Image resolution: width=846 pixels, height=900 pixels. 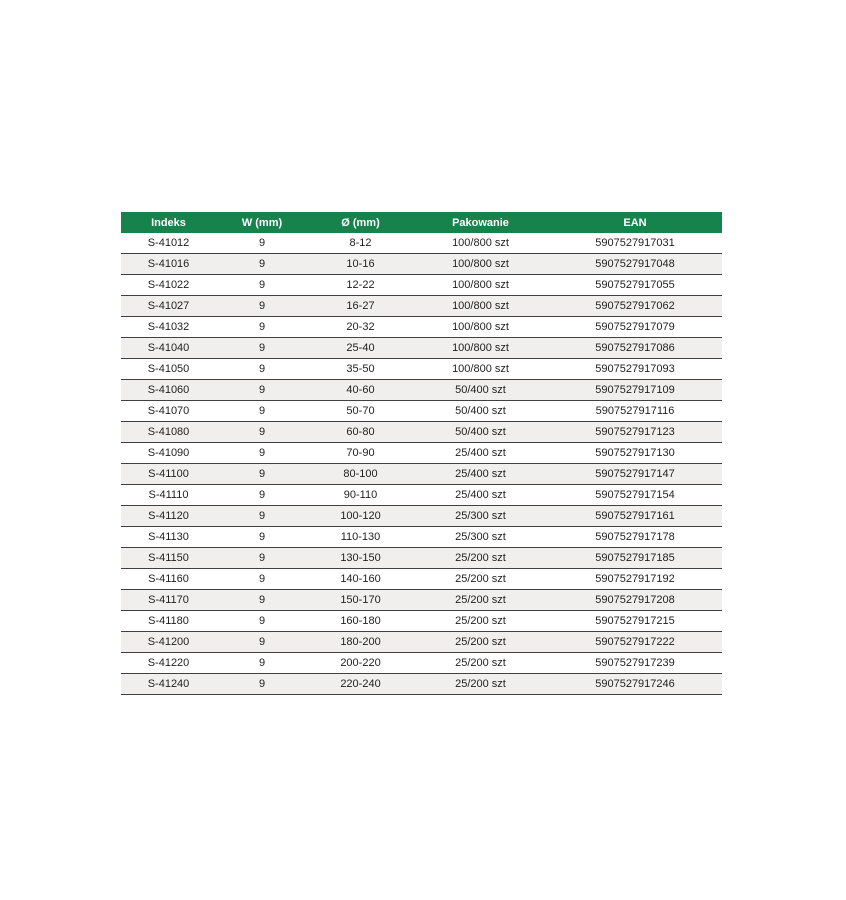 I want to click on table-row: S-41022 9 12-22 100/800 szt 5907527917055, so click(x=421, y=285).